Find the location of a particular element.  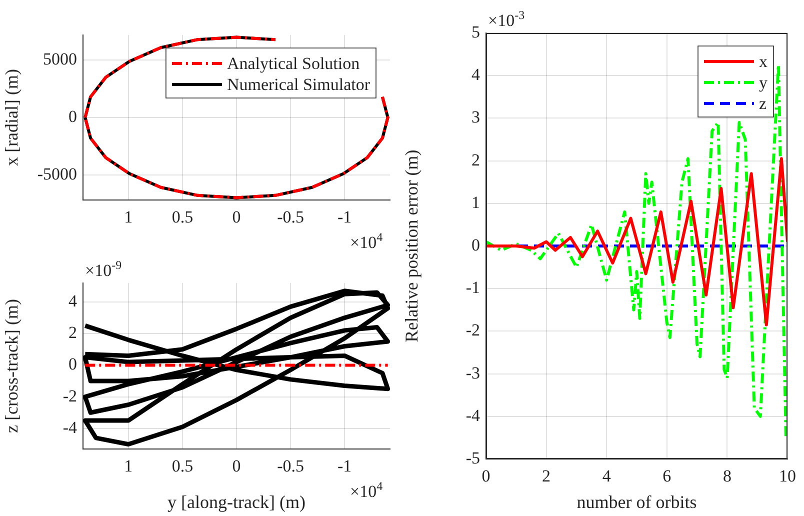

y-tick-label: 3 is located at coordinates (476, 117).